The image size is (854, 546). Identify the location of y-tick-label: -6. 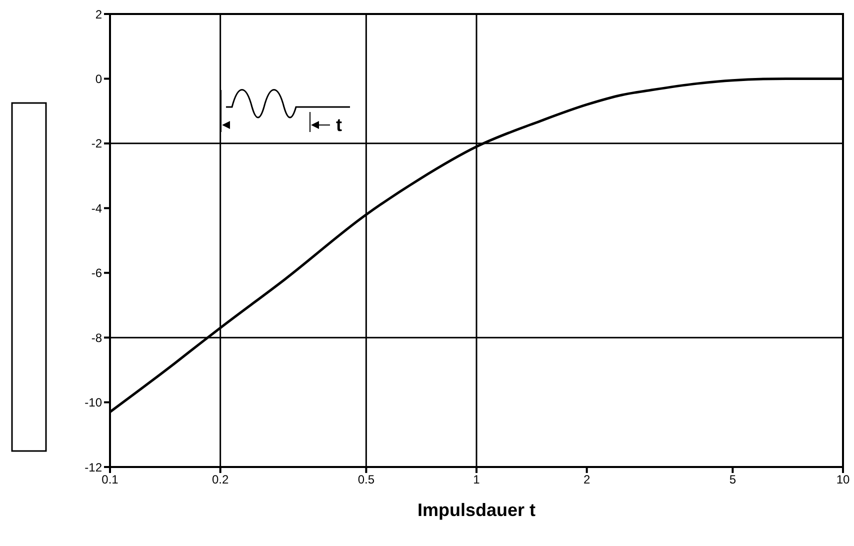
(96, 273).